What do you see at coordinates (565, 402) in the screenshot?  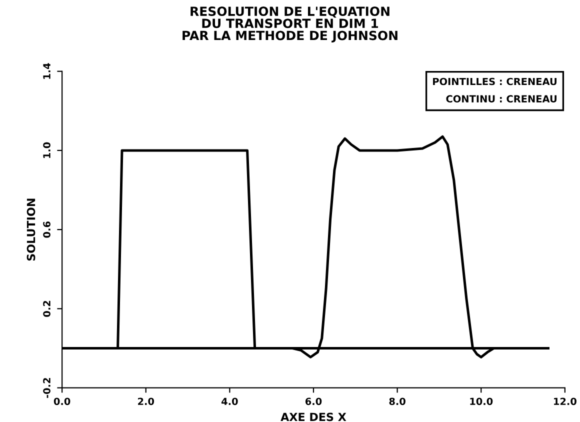 I see `x-tick-label: 12.0` at bounding box center [565, 402].